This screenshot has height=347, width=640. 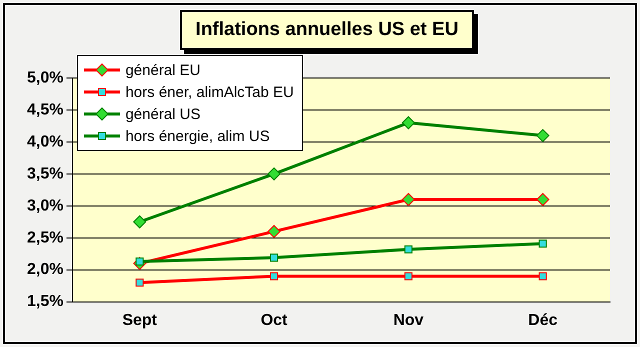 What do you see at coordinates (209, 92) in the screenshot?
I see `legend-label: hors éner, alimAlcTab EU` at bounding box center [209, 92].